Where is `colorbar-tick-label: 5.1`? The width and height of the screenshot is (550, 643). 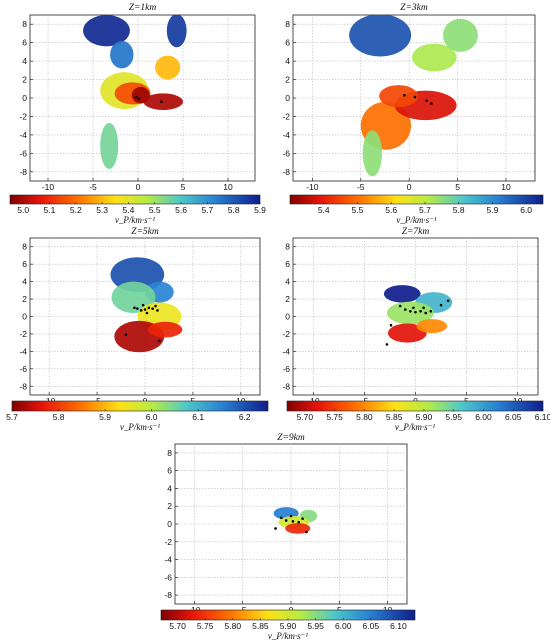 colorbar-tick-label: 5.1 is located at coordinates (50, 210).